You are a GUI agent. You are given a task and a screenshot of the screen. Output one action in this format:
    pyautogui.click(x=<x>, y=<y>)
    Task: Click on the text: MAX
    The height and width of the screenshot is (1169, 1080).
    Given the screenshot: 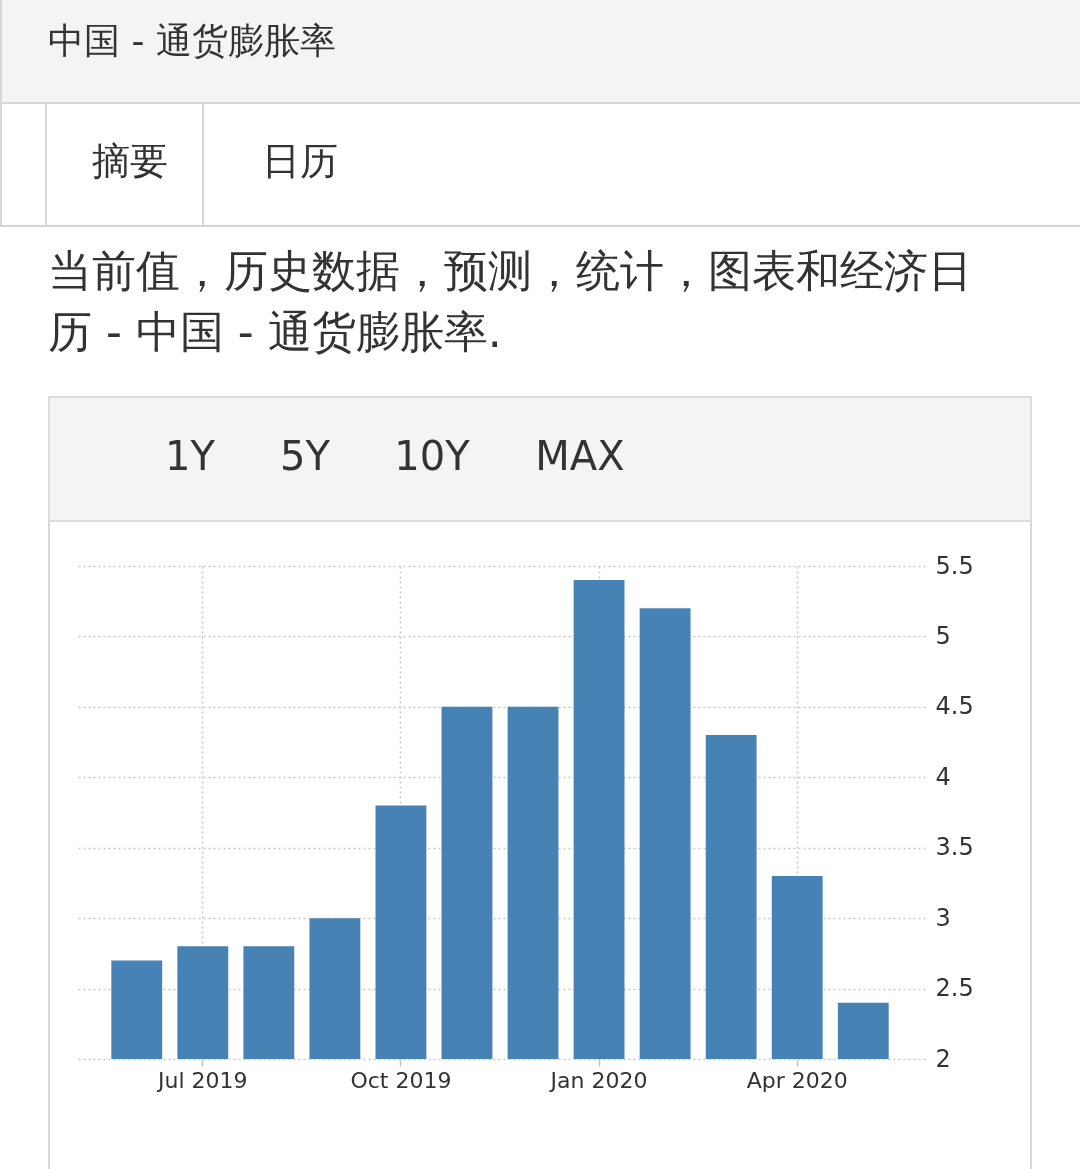 What is the action you would take?
    pyautogui.click(x=580, y=456)
    